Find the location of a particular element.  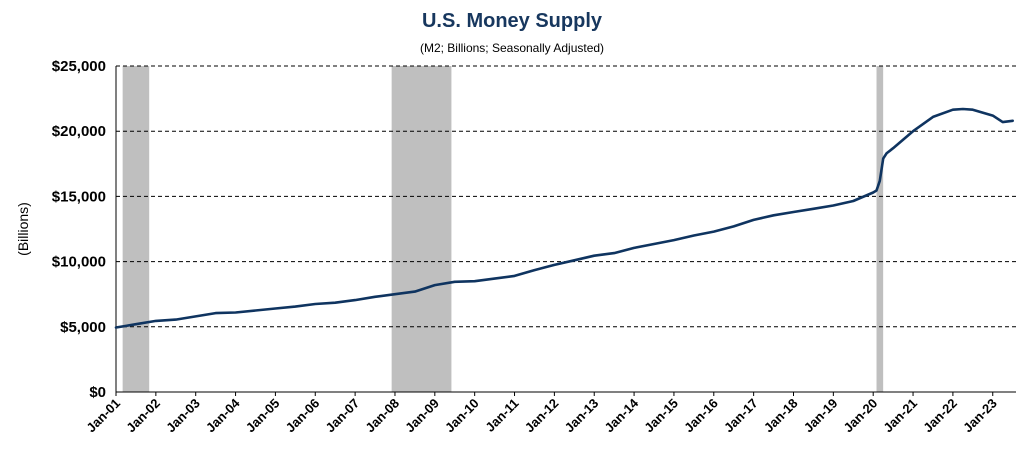

x-tick-label: Jan-08 is located at coordinates (382, 416).